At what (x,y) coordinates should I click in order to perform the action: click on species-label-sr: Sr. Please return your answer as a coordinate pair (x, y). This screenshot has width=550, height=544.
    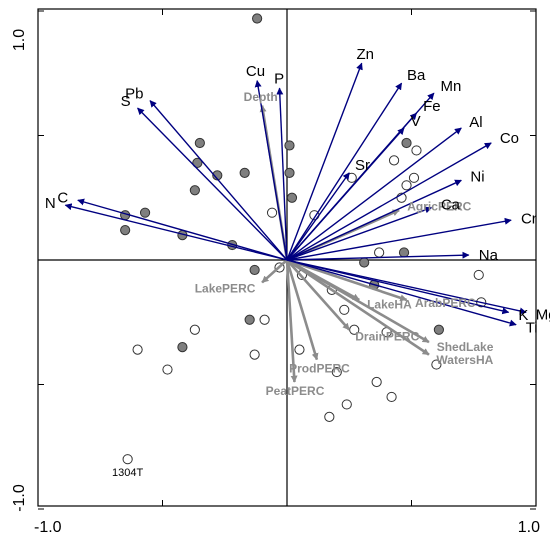
    Looking at the image, I should click on (362, 165).